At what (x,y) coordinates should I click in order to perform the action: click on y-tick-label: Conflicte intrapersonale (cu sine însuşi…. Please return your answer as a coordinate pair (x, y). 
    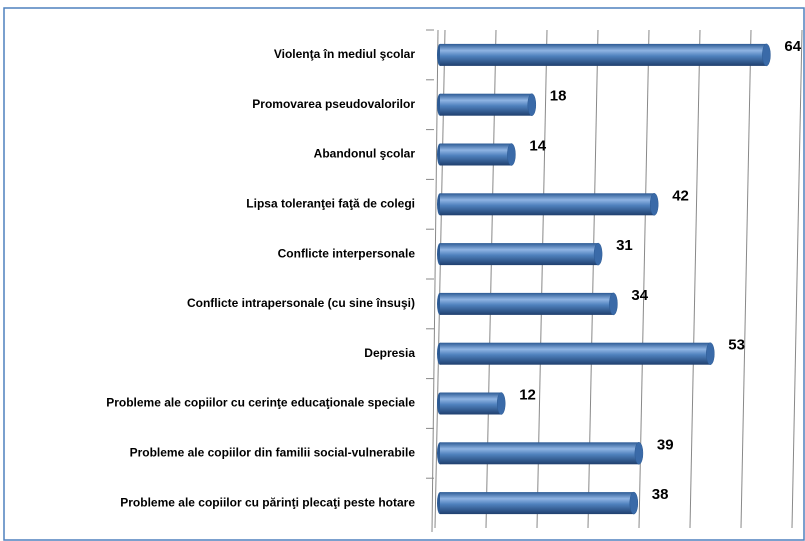
    Looking at the image, I should click on (301, 303).